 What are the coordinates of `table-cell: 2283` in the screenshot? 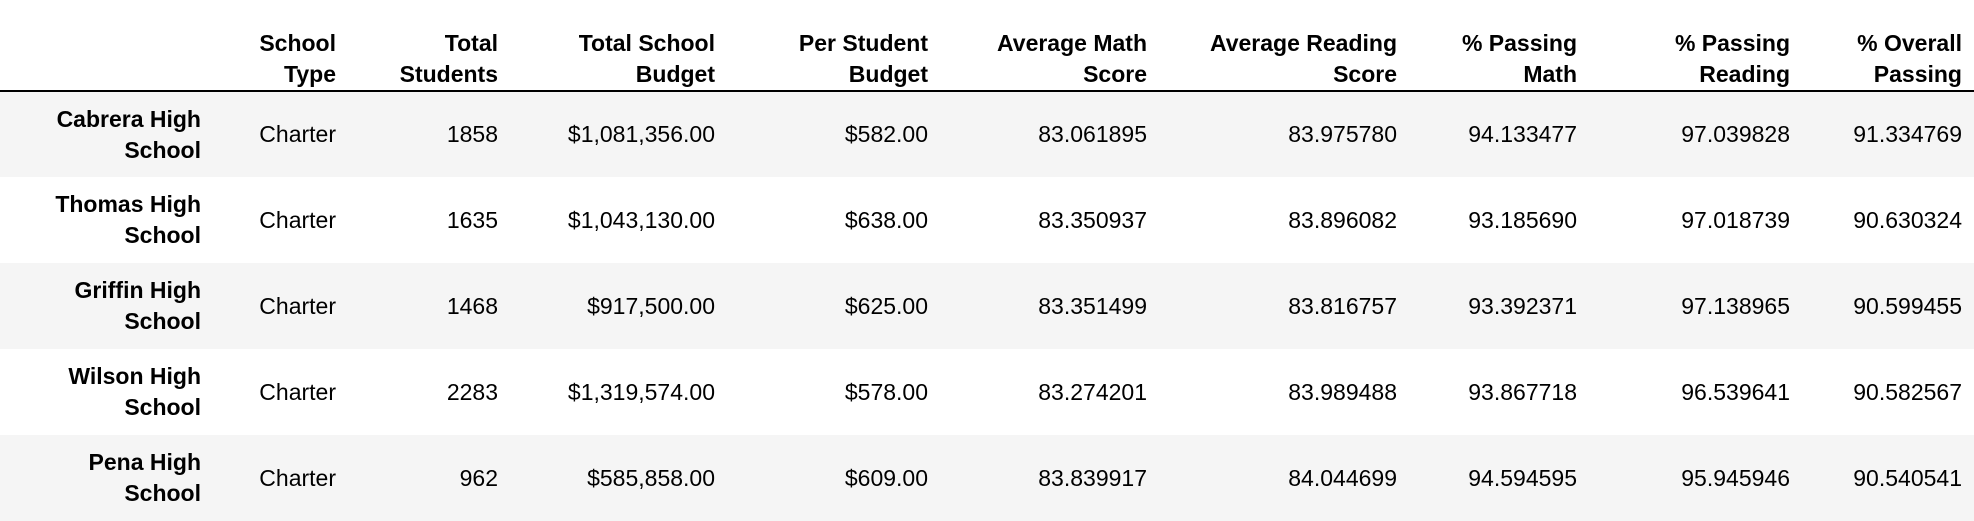 It's located at (472, 391).